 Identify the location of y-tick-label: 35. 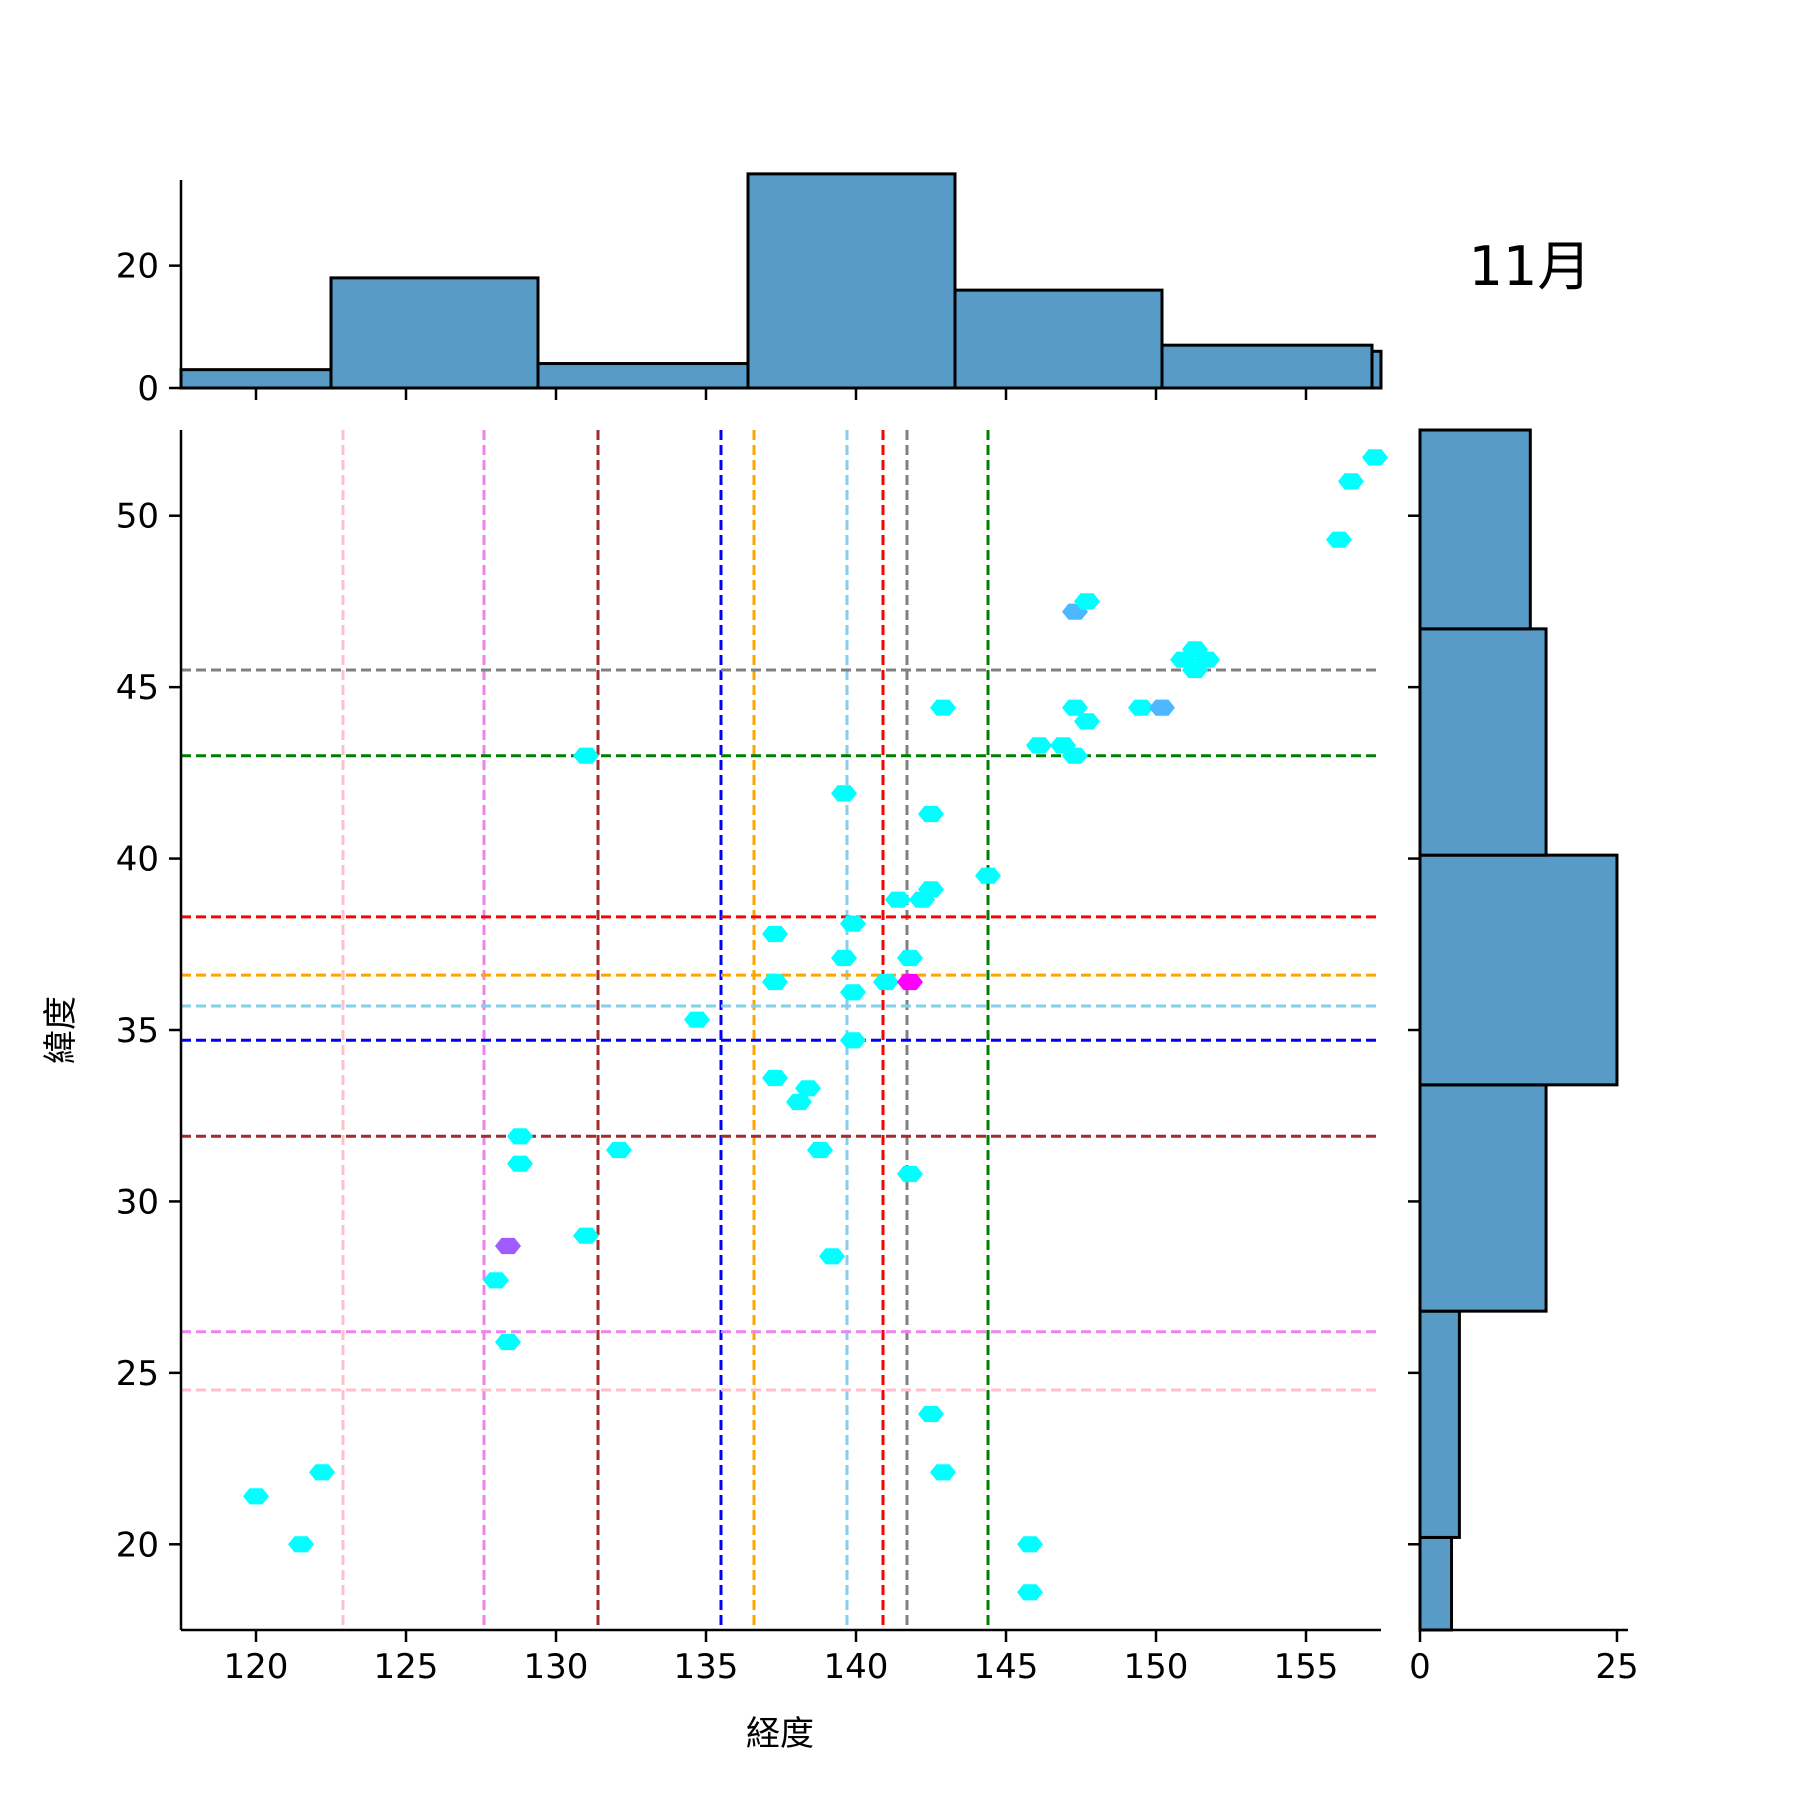
(137, 1031).